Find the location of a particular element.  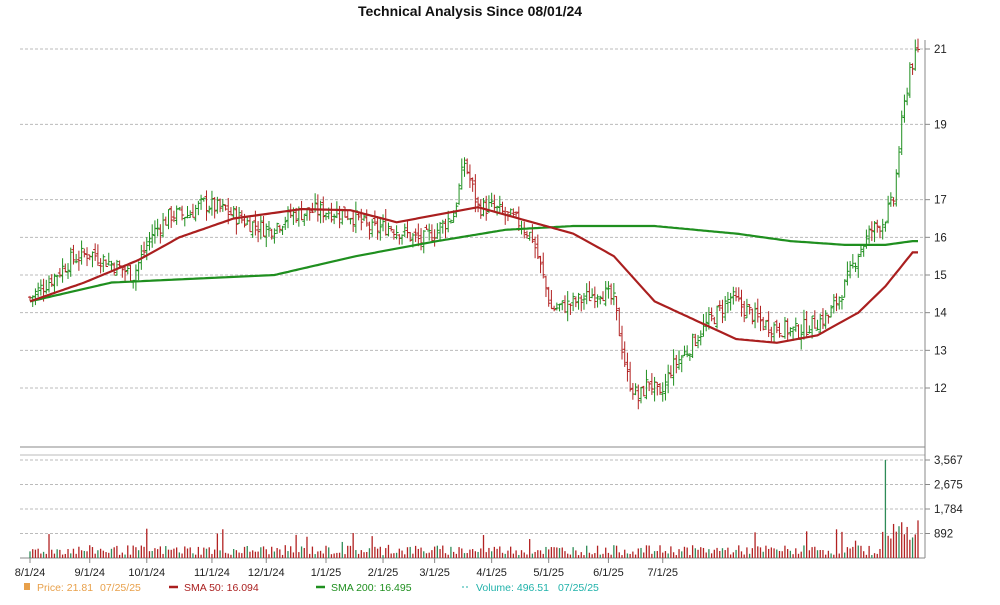

x-tick-label: 9/1/24 is located at coordinates (89, 573).